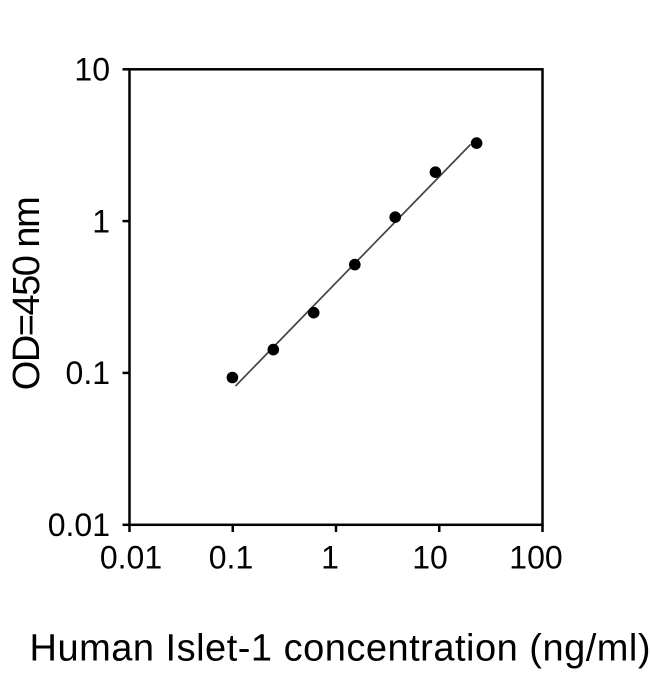 The width and height of the screenshot is (650, 674). What do you see at coordinates (27, 294) in the screenshot?
I see `svg-text: OD=450 nm` at bounding box center [27, 294].